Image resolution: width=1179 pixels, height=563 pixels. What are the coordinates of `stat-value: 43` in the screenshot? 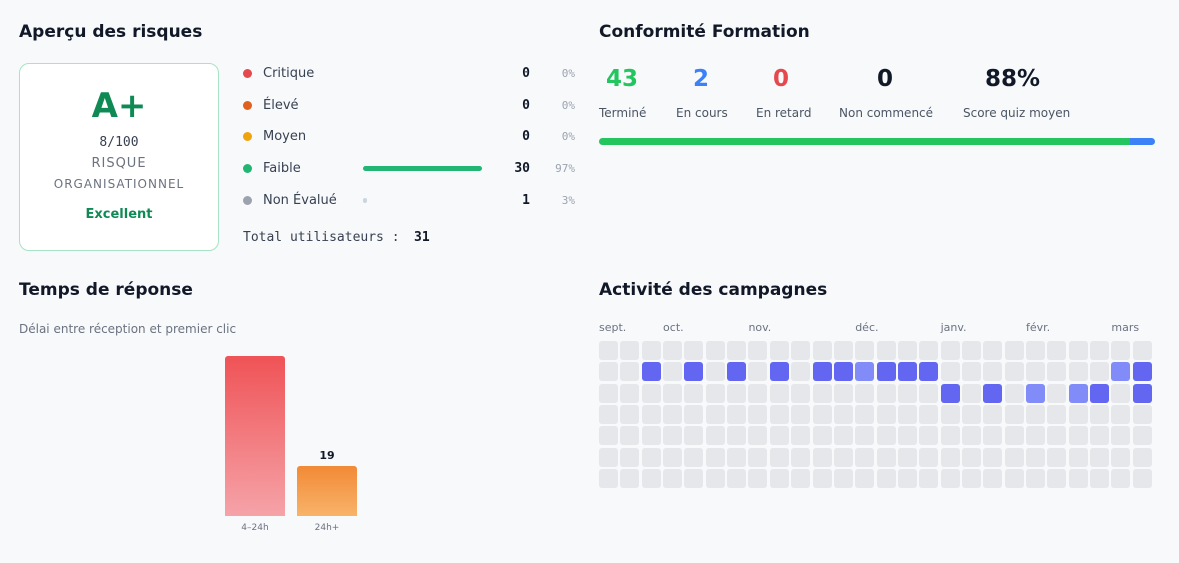 It's located at (622, 79).